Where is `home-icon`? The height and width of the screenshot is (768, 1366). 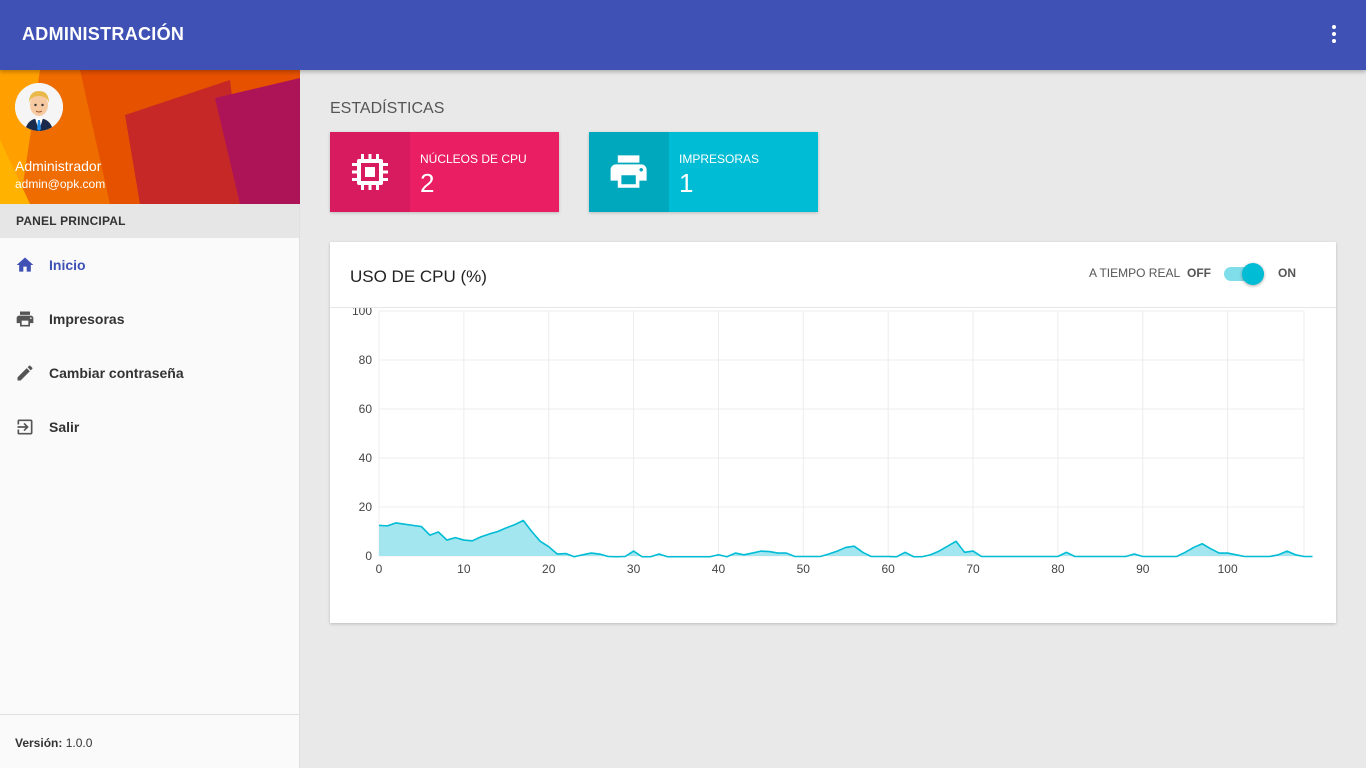
home-icon is located at coordinates (25, 264).